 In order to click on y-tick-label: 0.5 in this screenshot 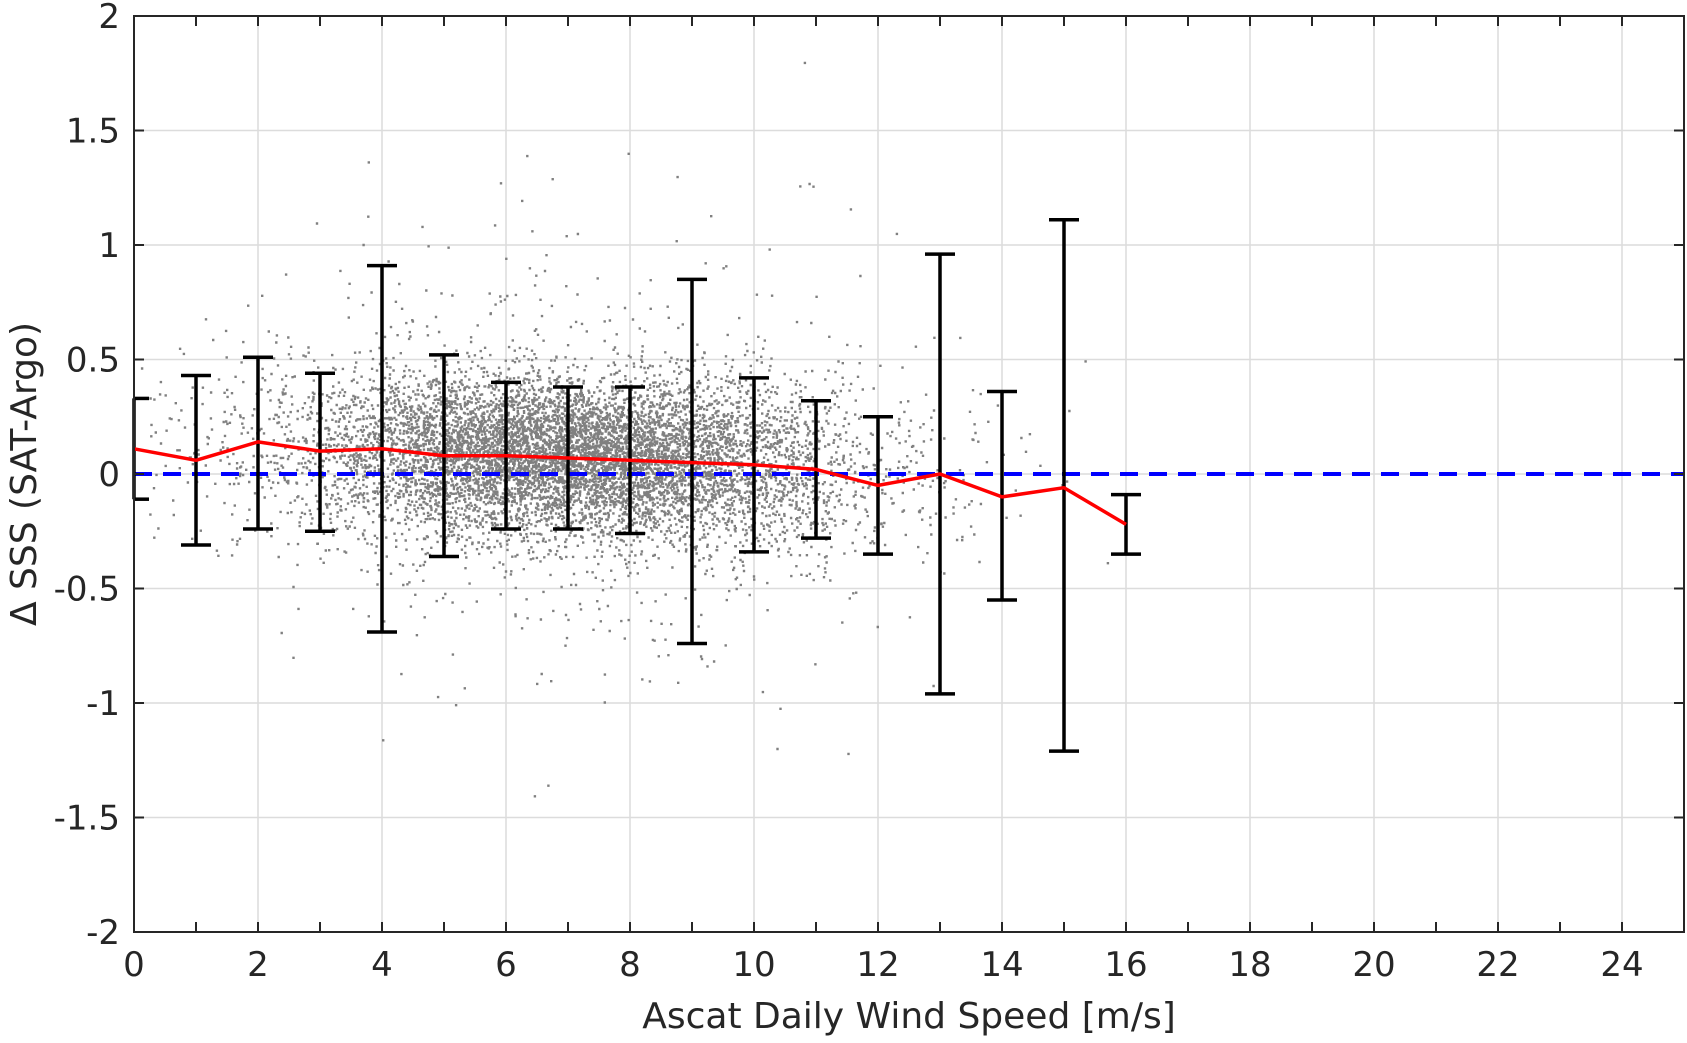, I will do `click(93, 361)`.